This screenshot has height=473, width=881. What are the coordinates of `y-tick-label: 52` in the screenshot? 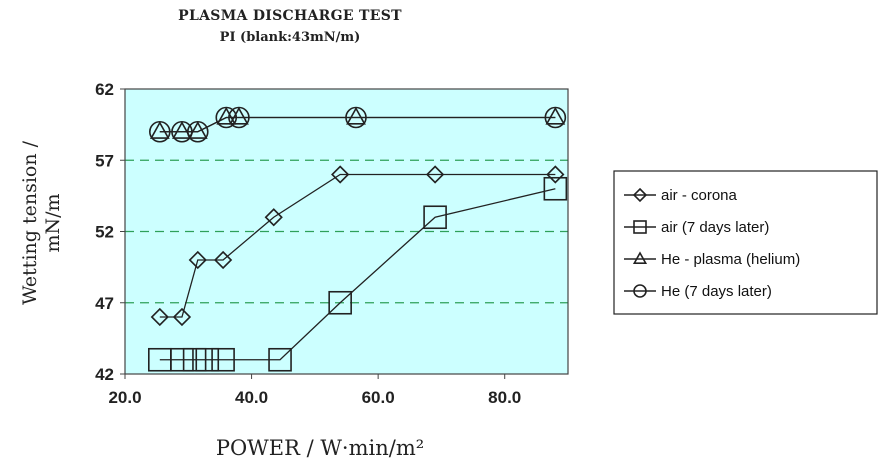 It's located at (104, 232).